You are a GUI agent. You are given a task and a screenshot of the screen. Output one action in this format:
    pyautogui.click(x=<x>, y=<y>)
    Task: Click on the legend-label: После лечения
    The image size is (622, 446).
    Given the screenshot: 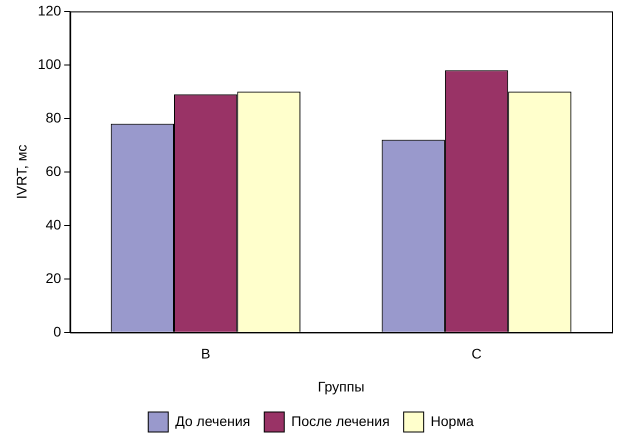 What is the action you would take?
    pyautogui.click(x=340, y=420)
    